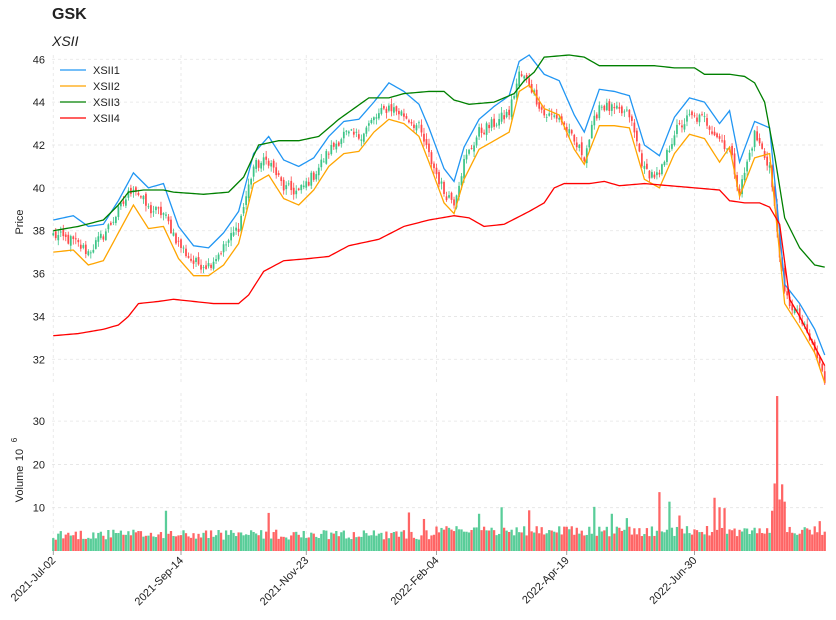 The image size is (836, 620). I want to click on legend-label-xsii2: XSII2, so click(106, 87).